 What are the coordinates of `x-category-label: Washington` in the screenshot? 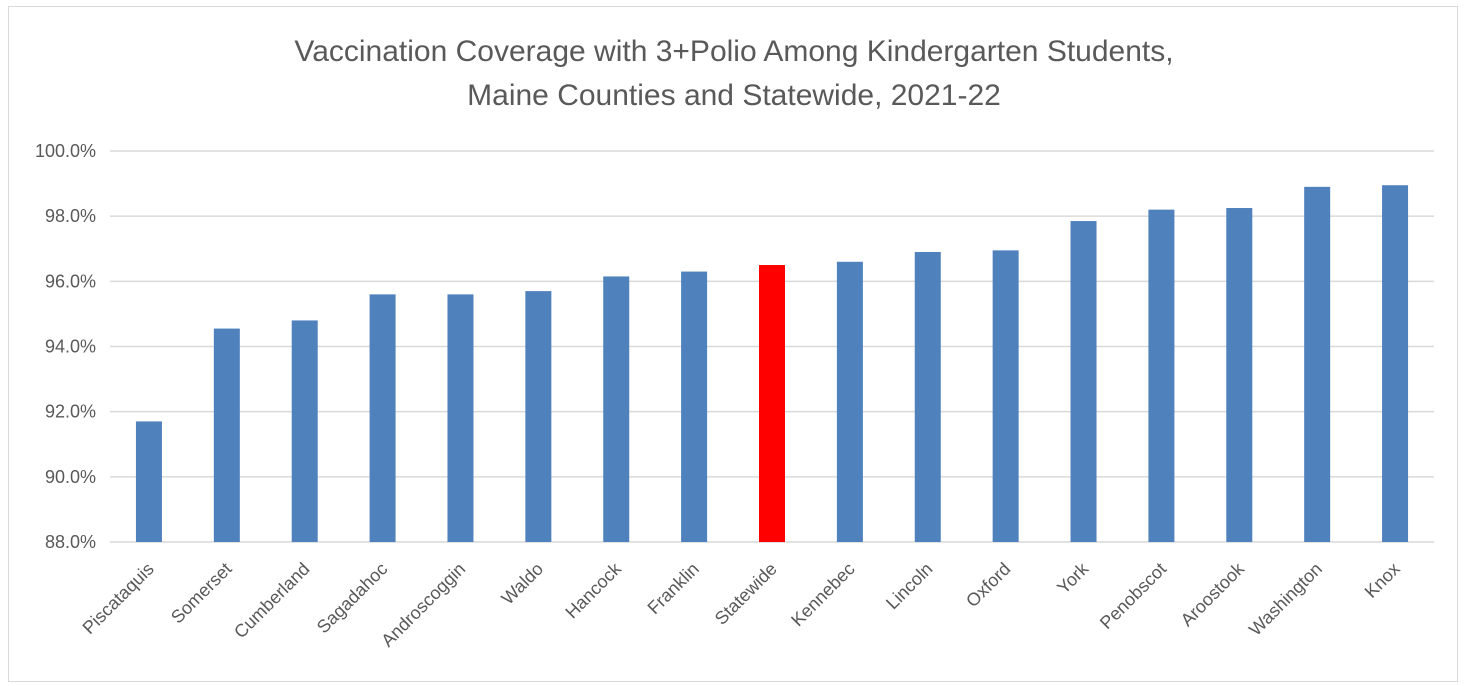 It's located at (1285, 599).